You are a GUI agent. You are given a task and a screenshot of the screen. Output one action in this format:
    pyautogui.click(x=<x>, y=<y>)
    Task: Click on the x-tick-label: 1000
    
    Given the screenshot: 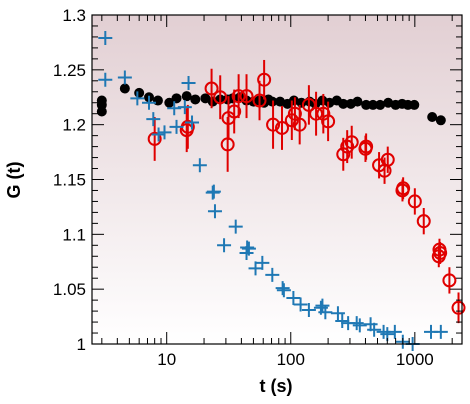 What is the action you would take?
    pyautogui.click(x=415, y=359)
    